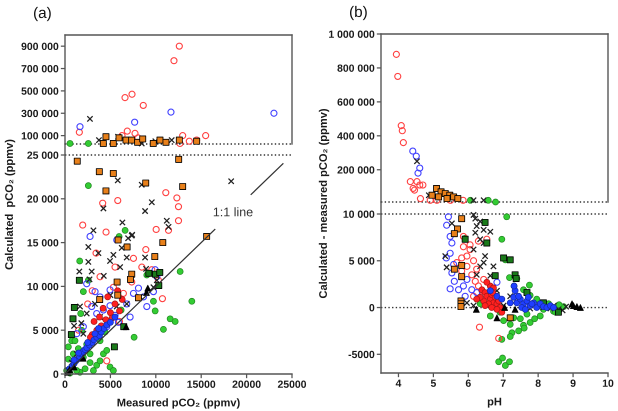 The image size is (618, 411). I want to click on x-tick-label: 9, so click(573, 383).